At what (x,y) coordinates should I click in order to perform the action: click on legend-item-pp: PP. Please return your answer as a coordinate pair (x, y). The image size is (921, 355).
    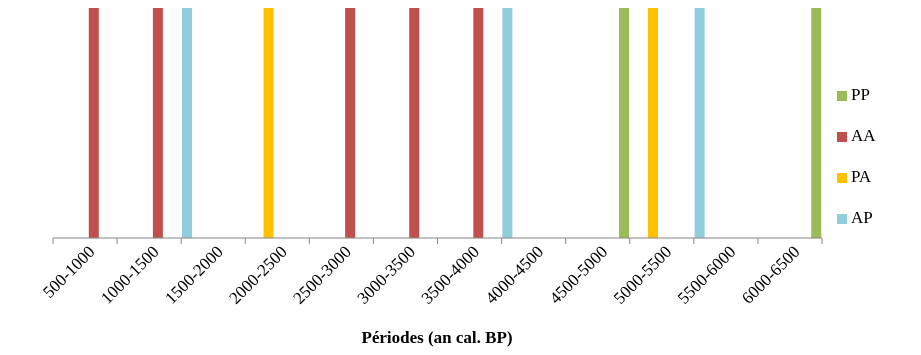
    Looking at the image, I should click on (853, 94).